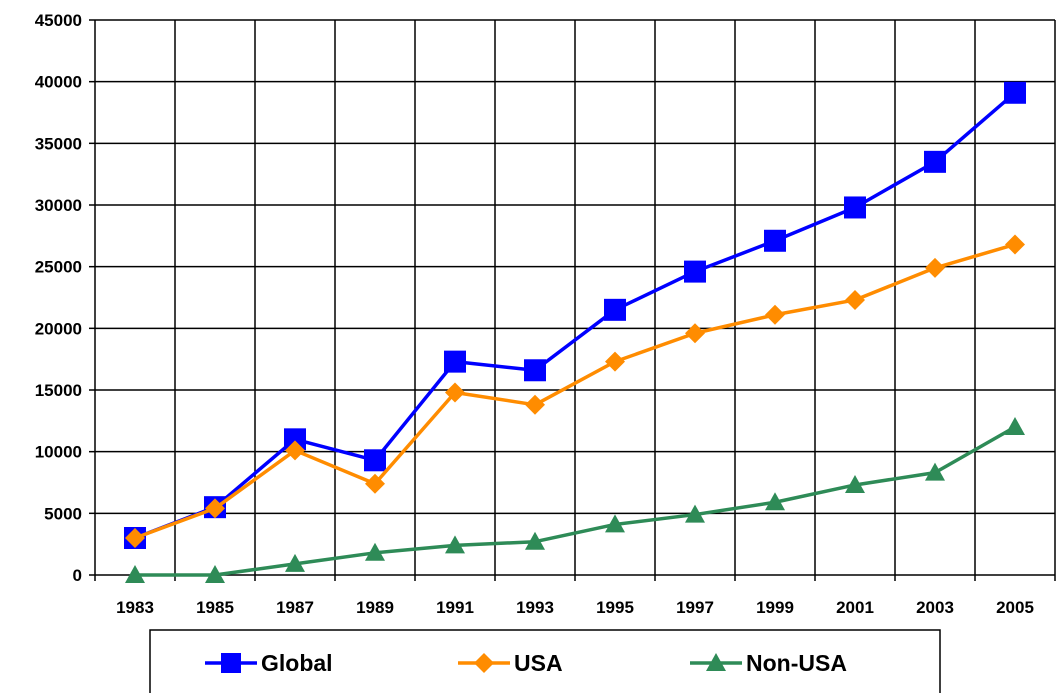 The image size is (1061, 693). I want to click on x-tick-label: 1999, so click(775, 607).